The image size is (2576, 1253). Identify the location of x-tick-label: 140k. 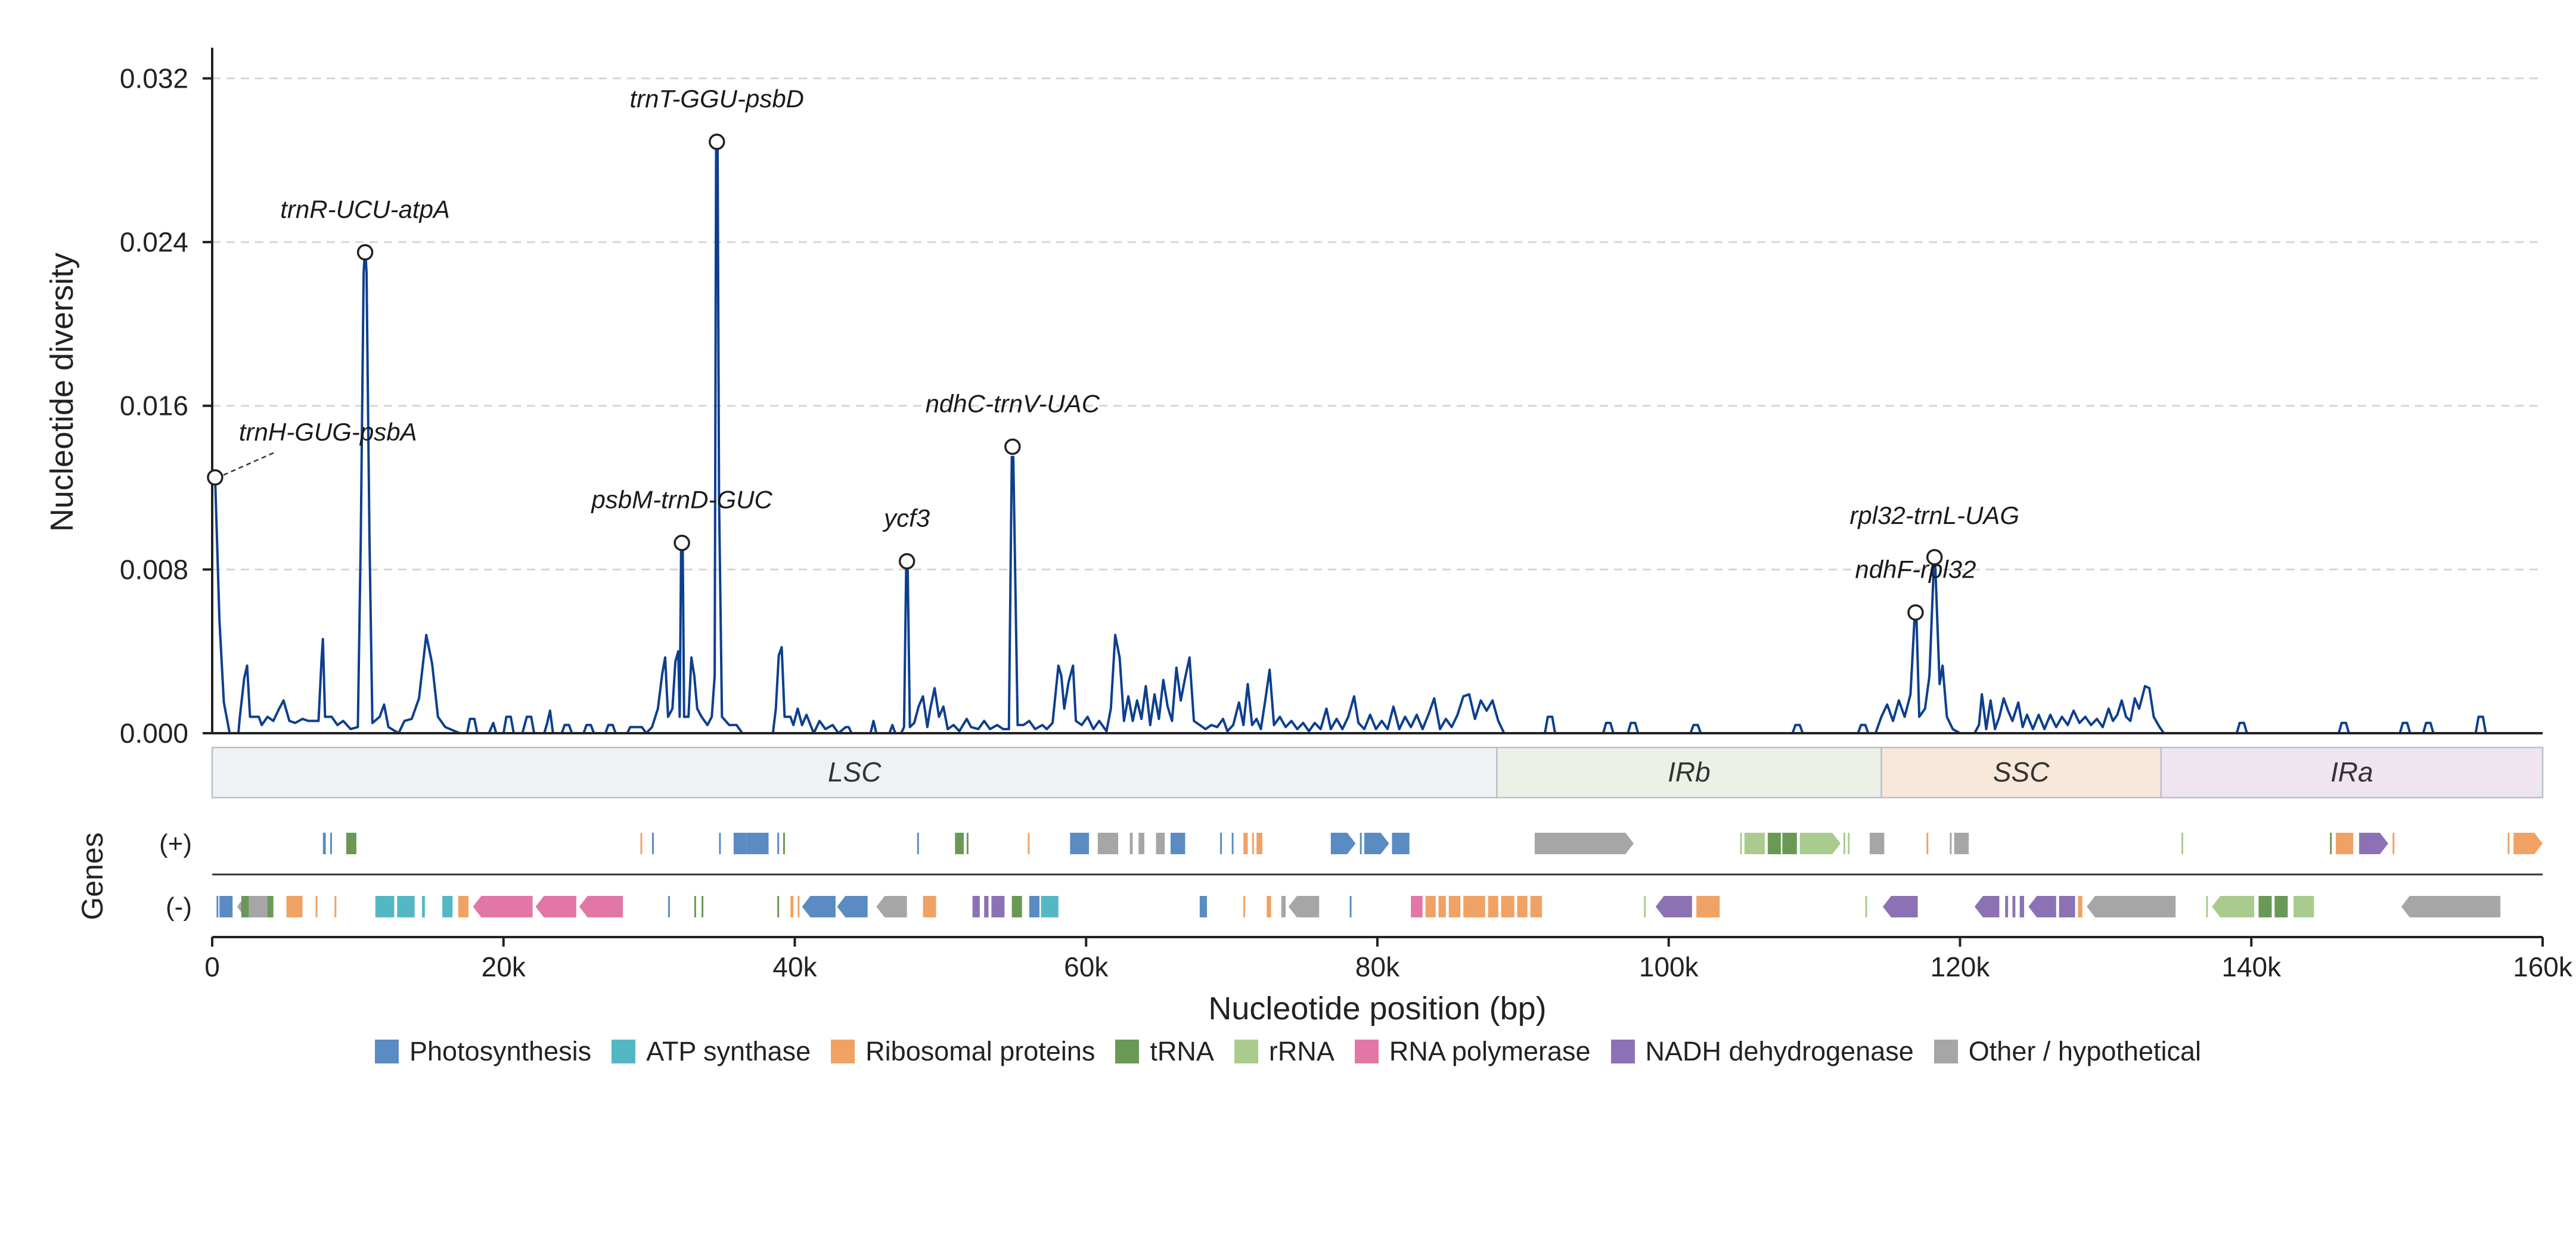
(2251, 966).